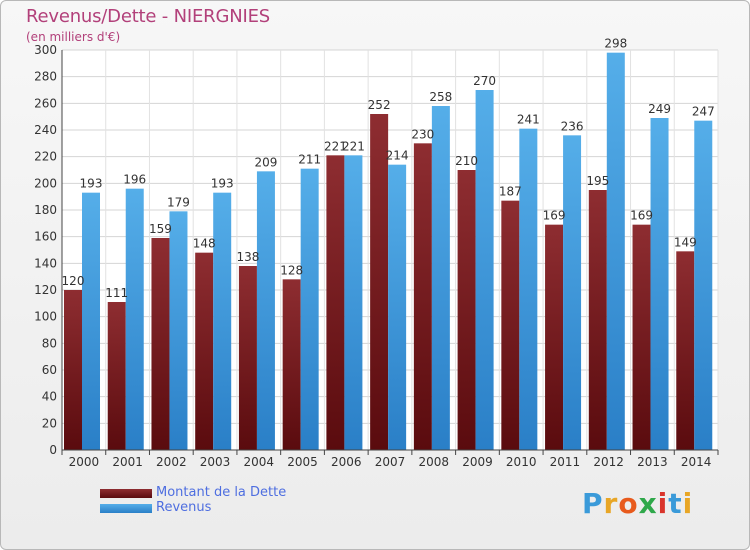 This screenshot has height=550, width=750. What do you see at coordinates (597, 181) in the screenshot?
I see `data-label-debt-2012: 195` at bounding box center [597, 181].